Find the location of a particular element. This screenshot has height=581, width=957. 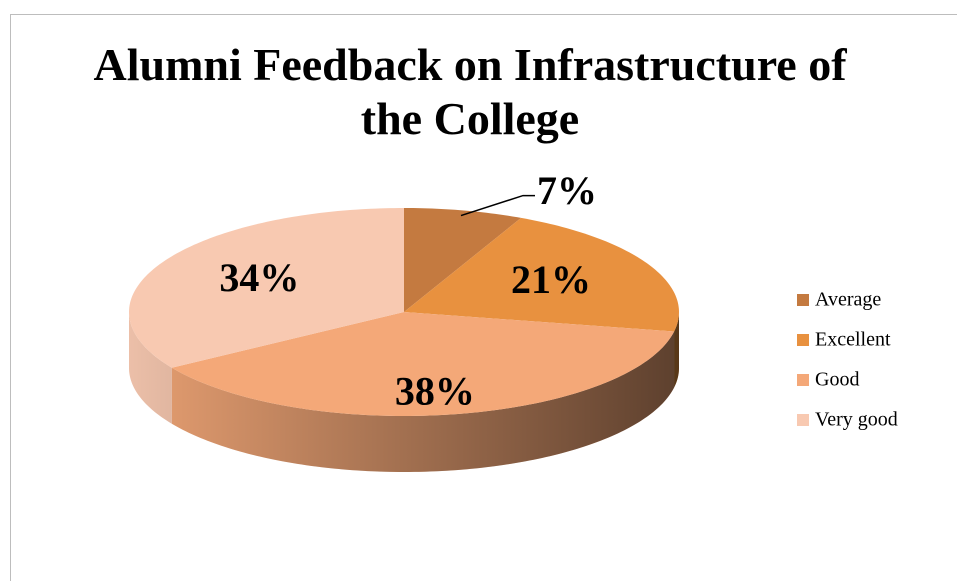

leader-line is located at coordinates (497, 205).